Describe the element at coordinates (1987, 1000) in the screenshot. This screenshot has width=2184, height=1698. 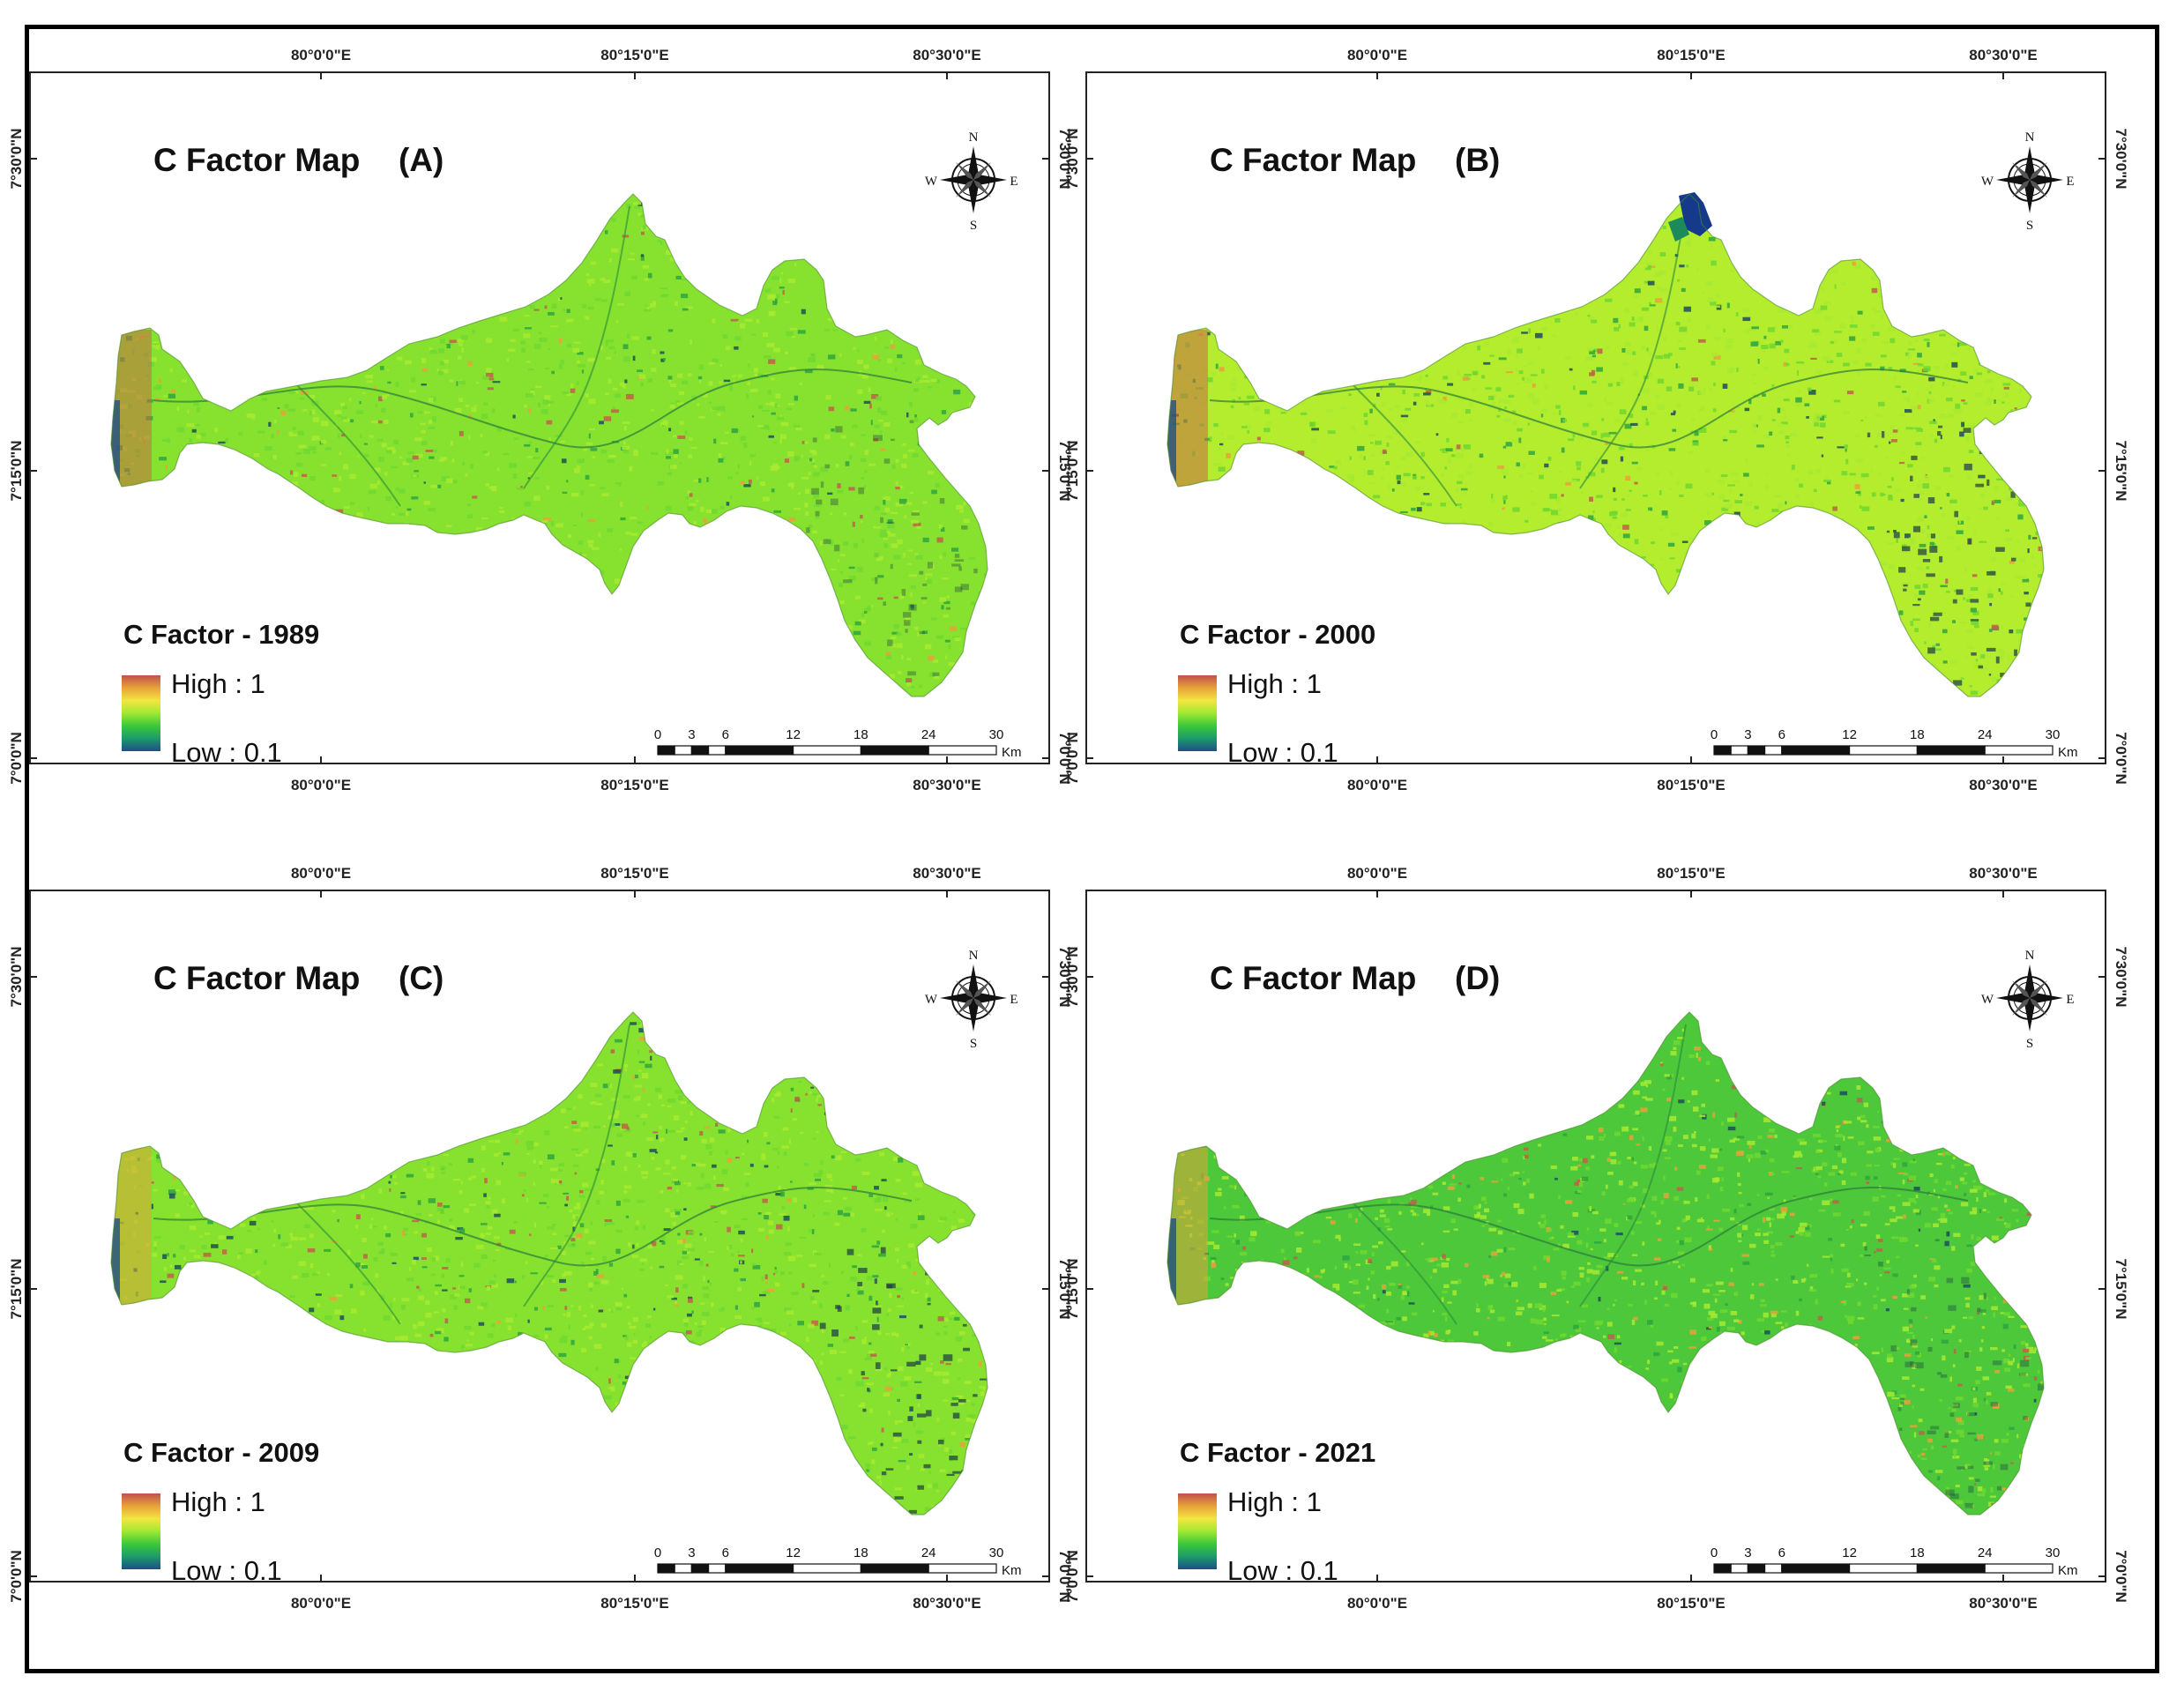
I see `compass-w: W` at that location.